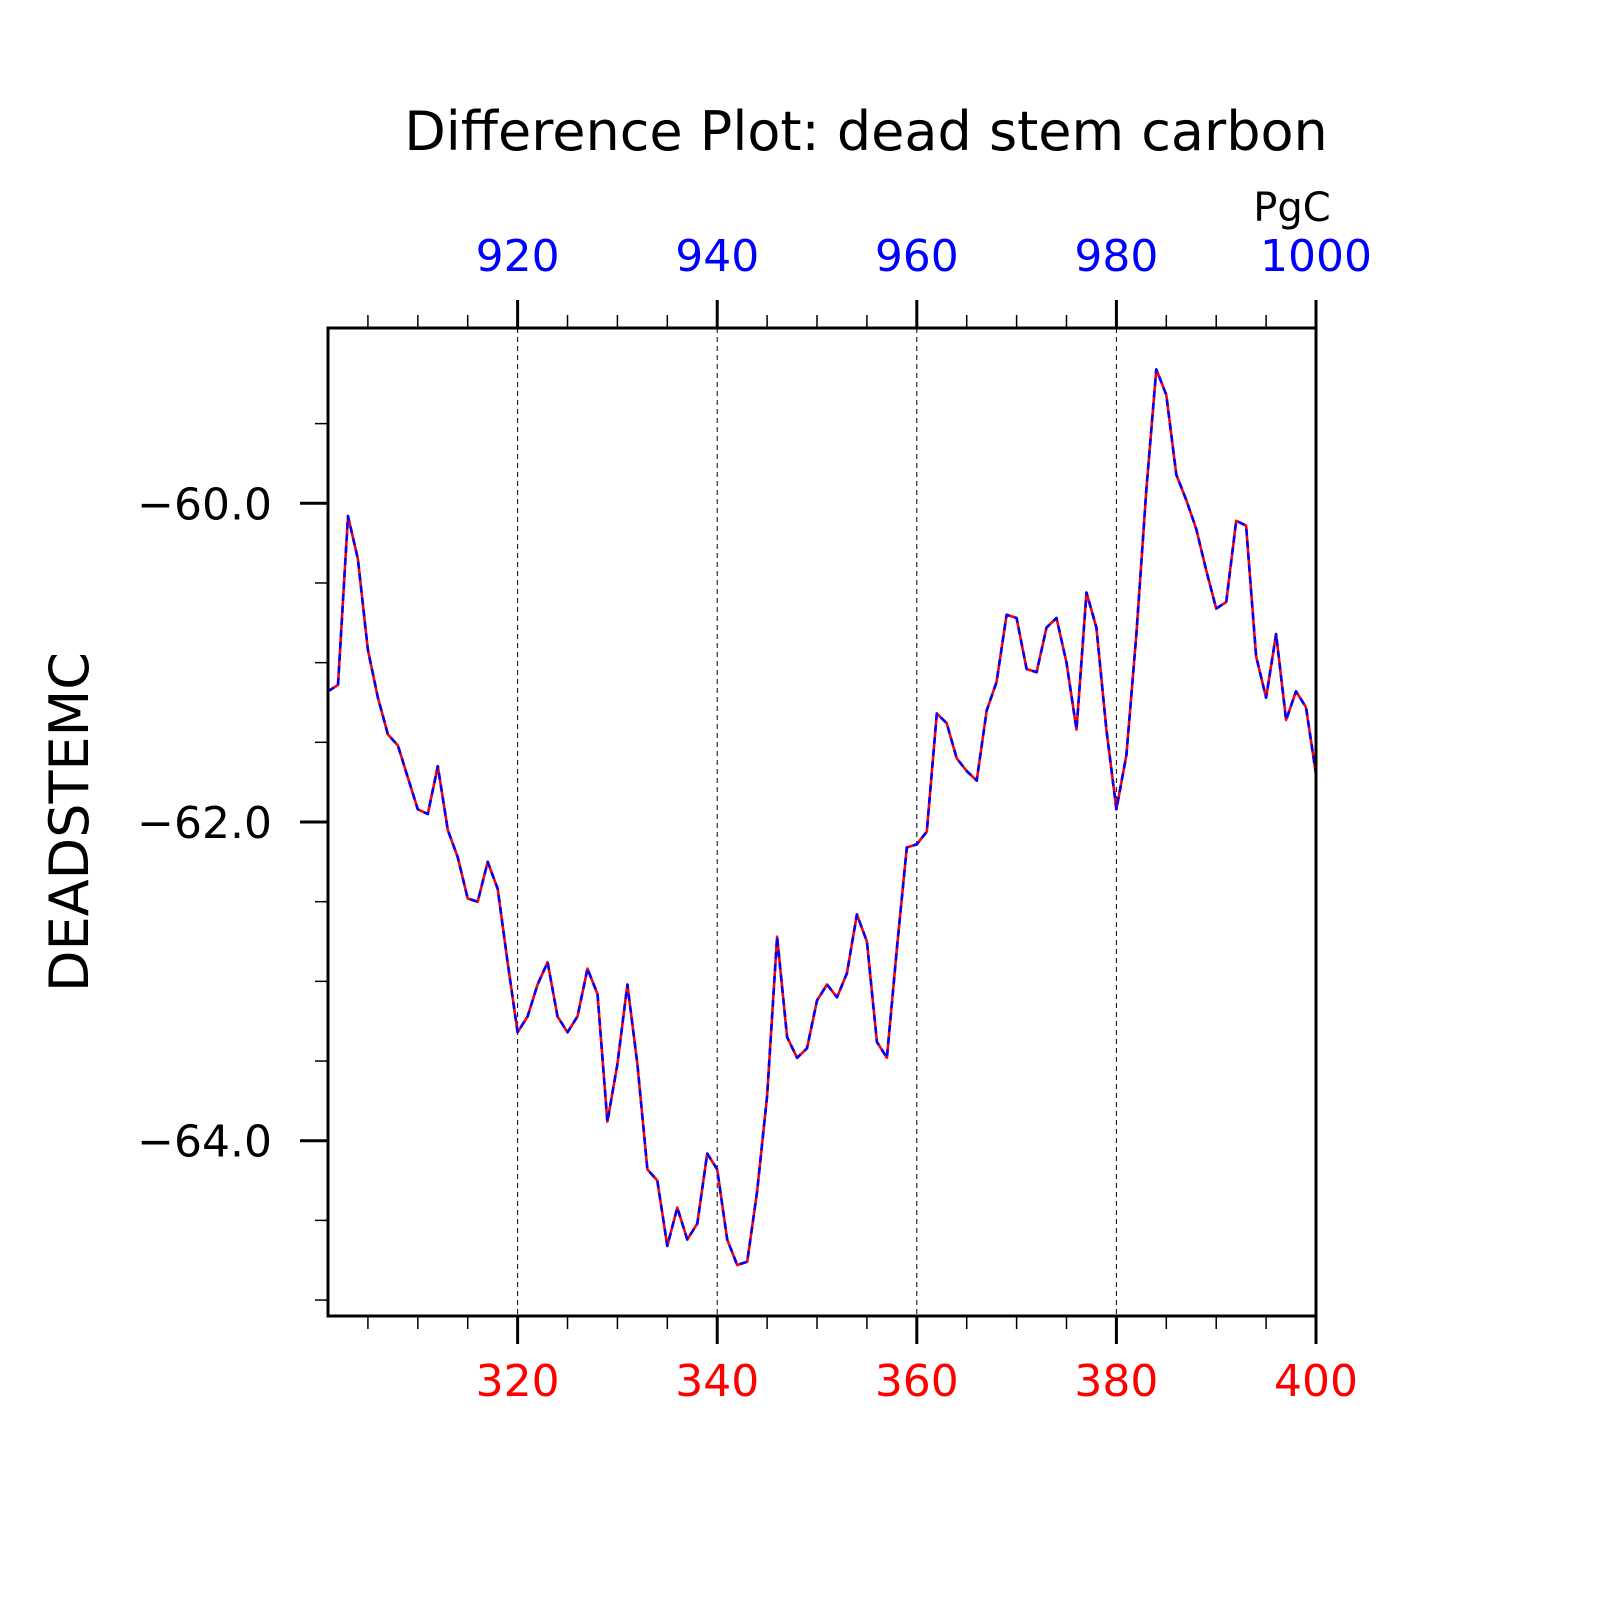 The width and height of the screenshot is (1620, 1620). I want to click on x-tick-label: 400, so click(1316, 1381).